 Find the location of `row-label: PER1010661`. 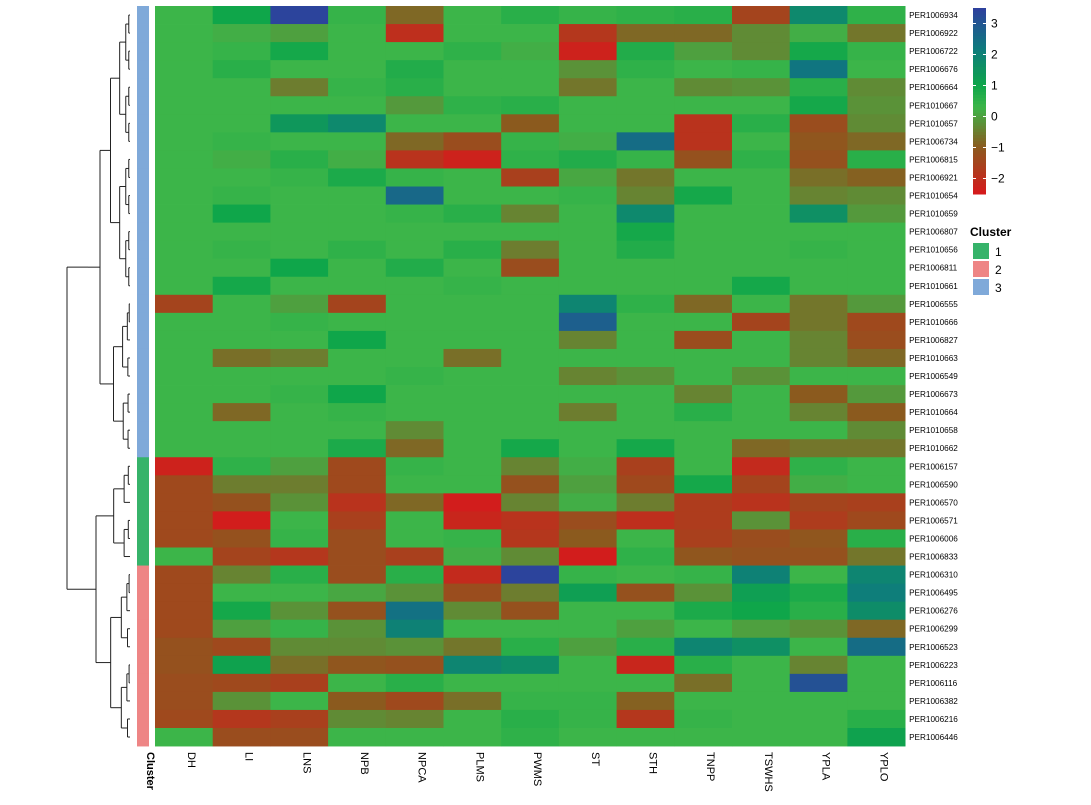

row-label: PER1010661 is located at coordinates (933, 286).